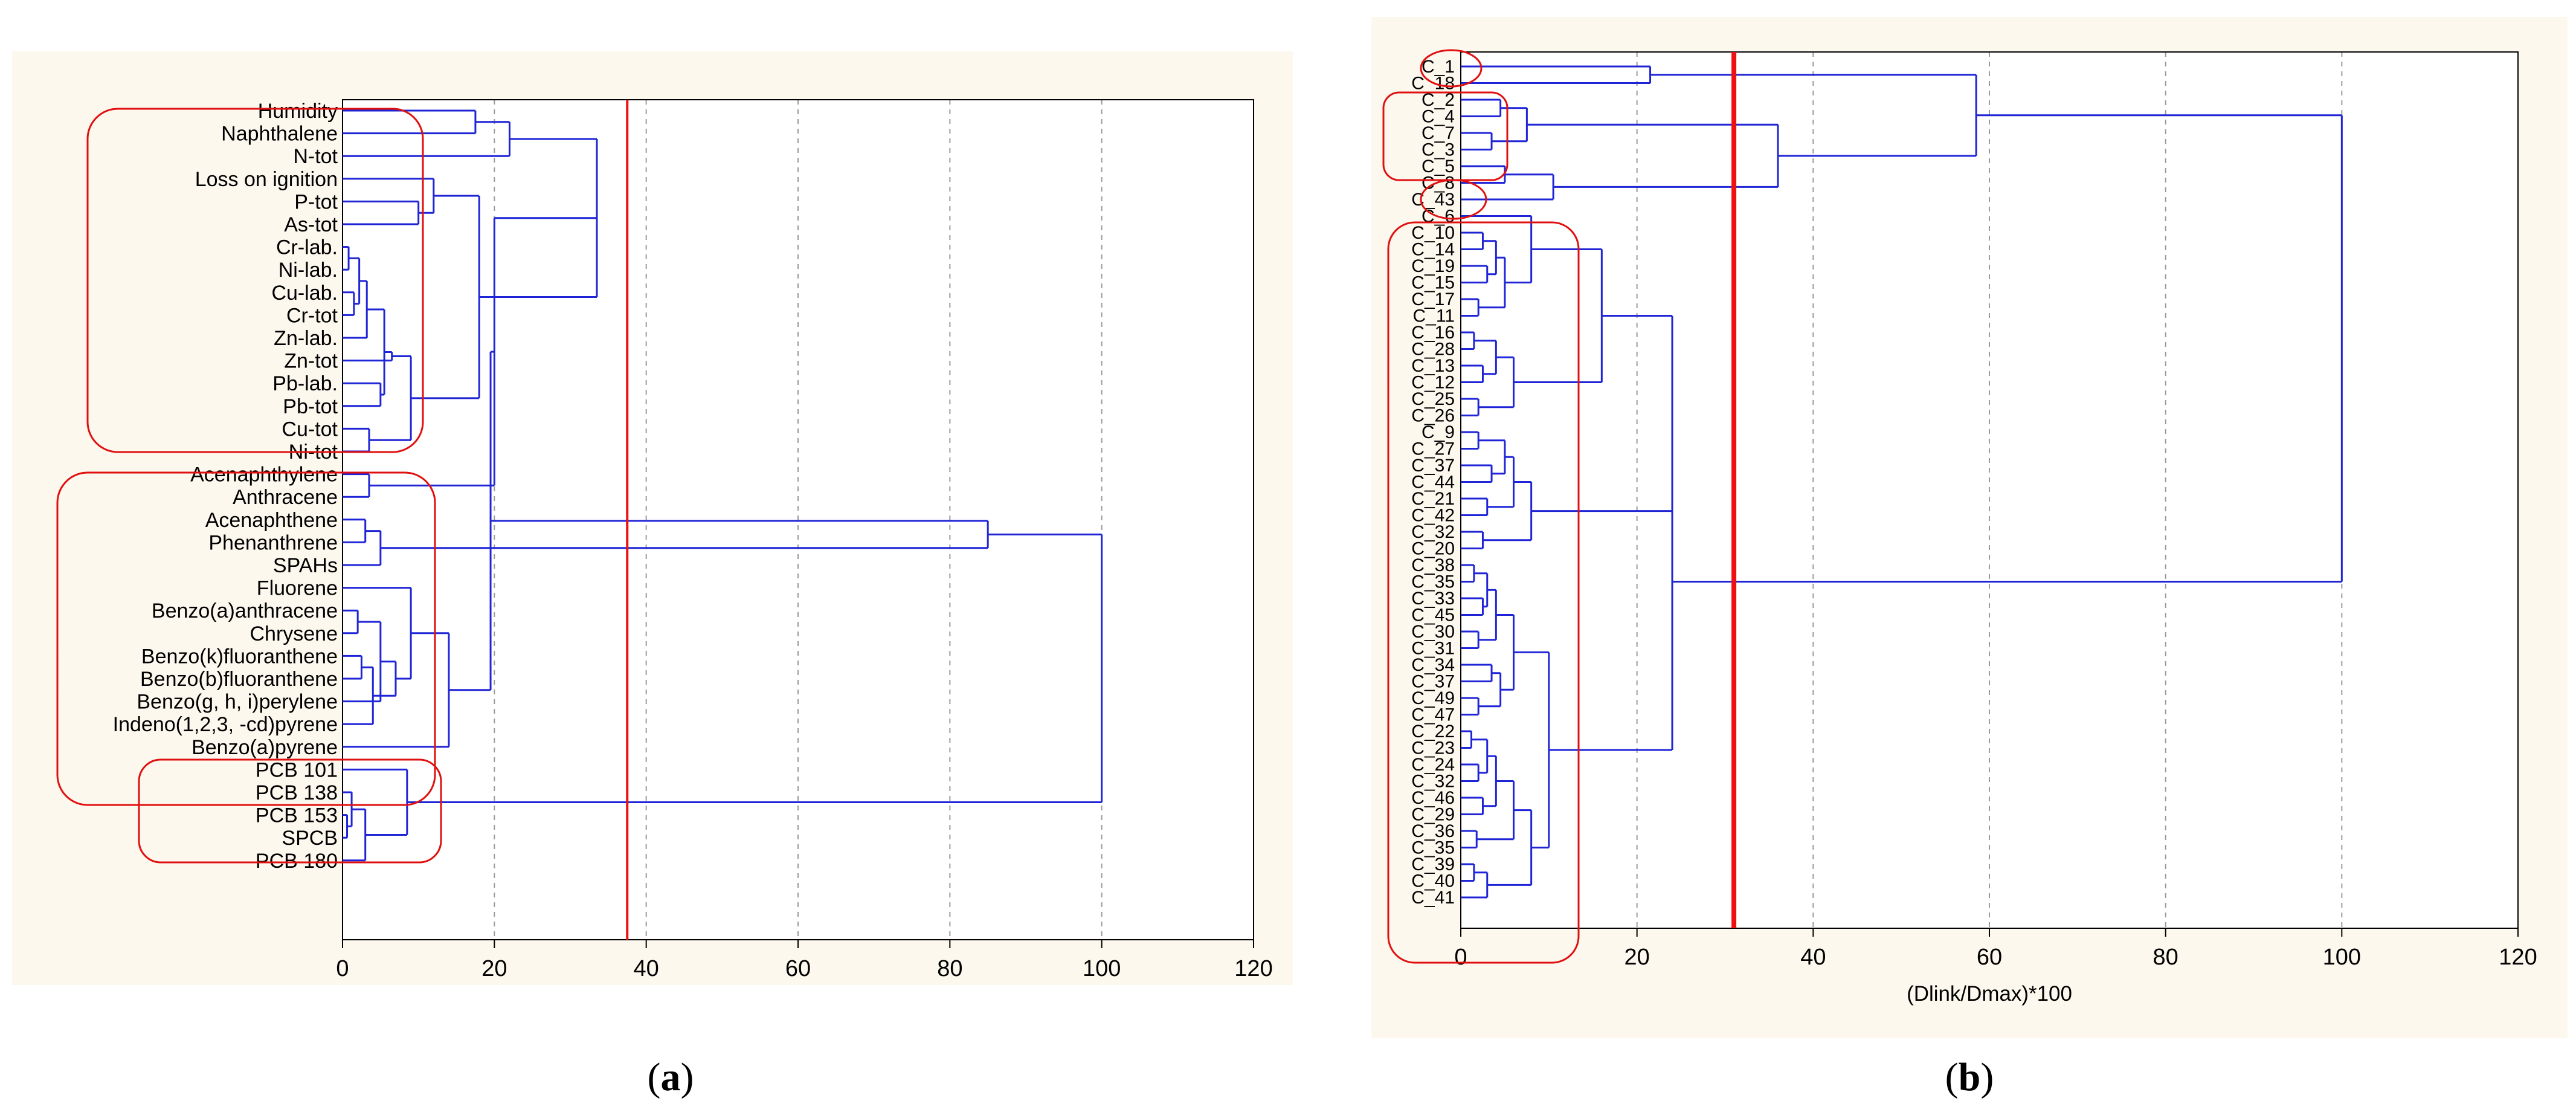  I want to click on b-leaf-label: C_4, so click(1438, 117).